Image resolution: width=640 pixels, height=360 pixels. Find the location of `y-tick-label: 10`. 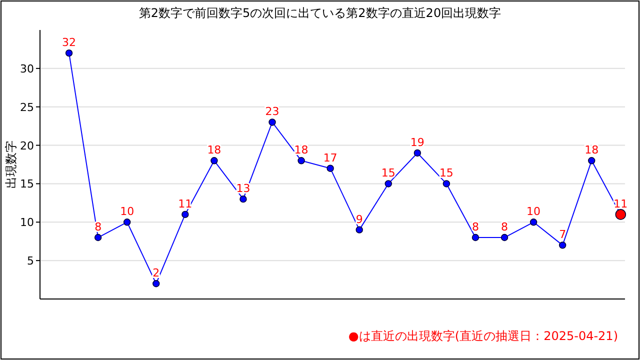

y-tick-label: 10 is located at coordinates (27, 223).